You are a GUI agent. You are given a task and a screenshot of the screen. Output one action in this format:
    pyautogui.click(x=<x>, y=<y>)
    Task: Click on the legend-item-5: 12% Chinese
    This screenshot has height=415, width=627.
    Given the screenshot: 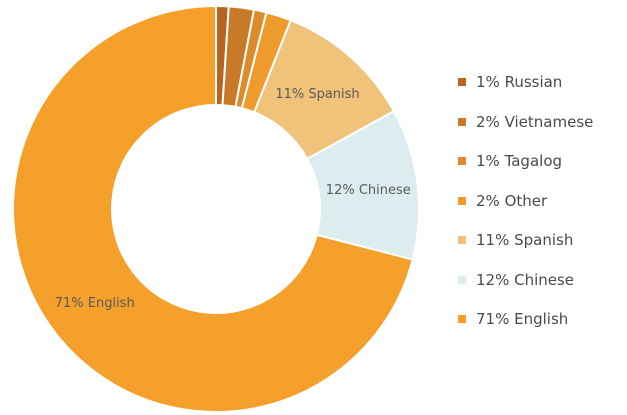 What is the action you would take?
    pyautogui.click(x=525, y=280)
    